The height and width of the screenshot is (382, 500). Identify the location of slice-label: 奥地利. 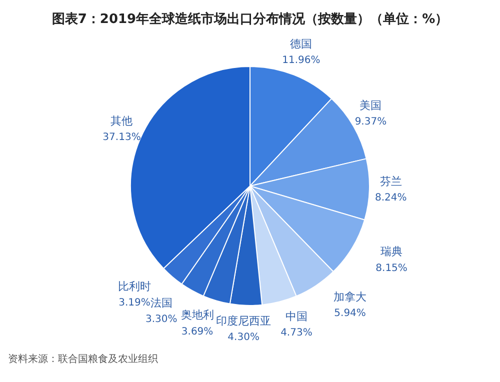
(197, 315).